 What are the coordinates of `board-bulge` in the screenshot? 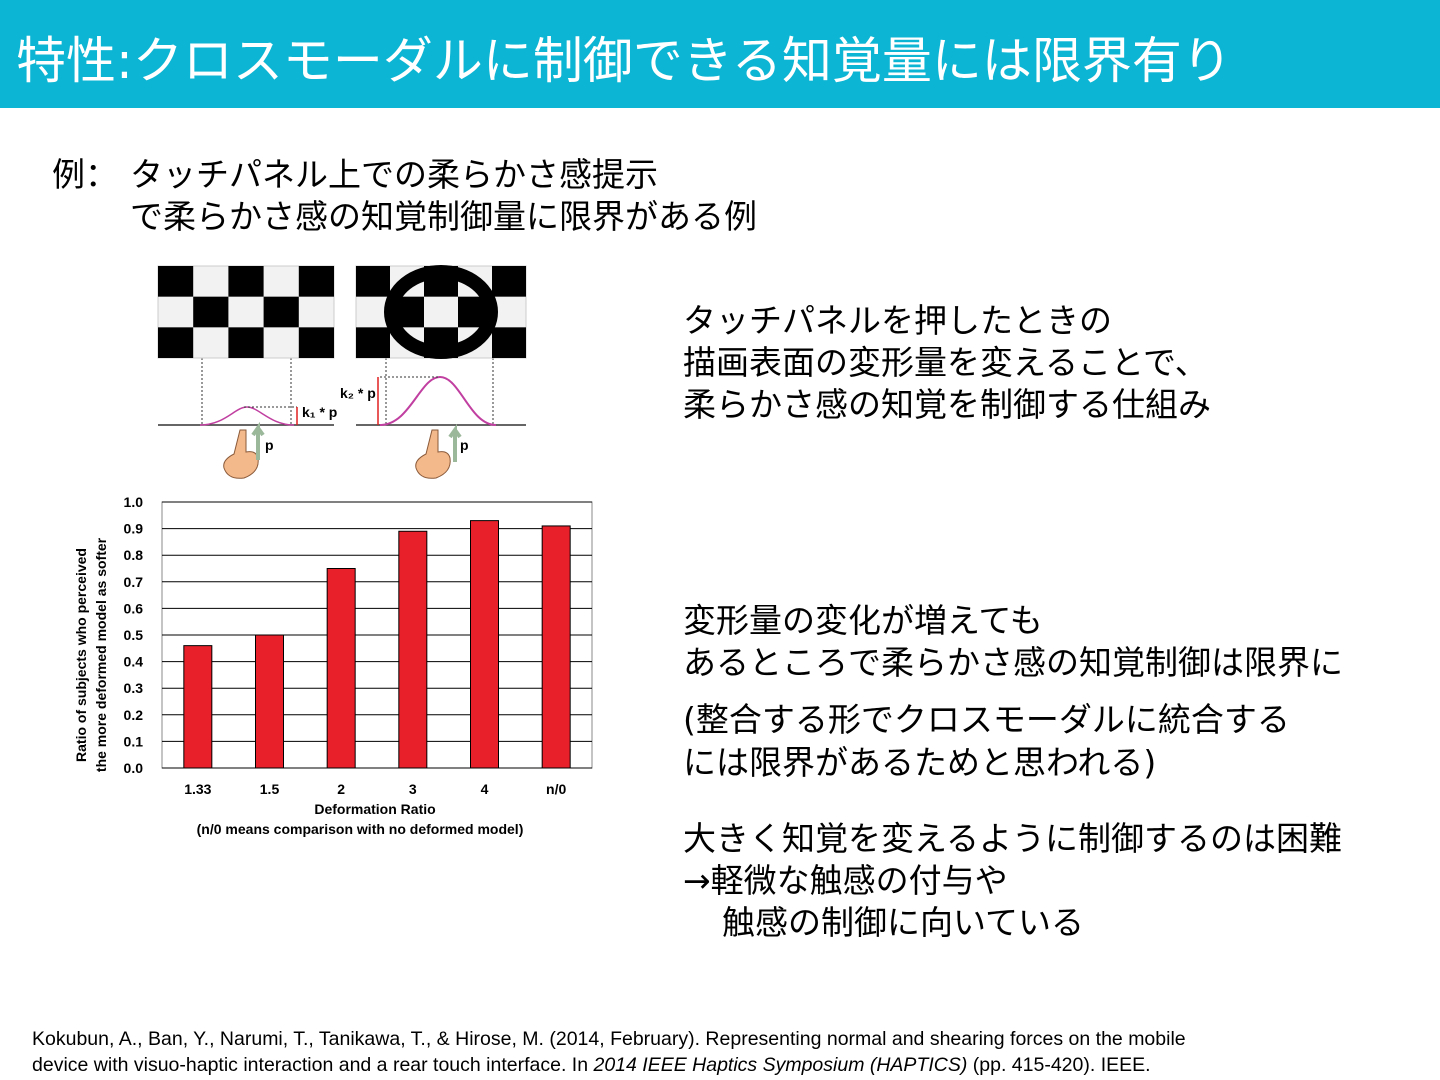 It's located at (441, 312).